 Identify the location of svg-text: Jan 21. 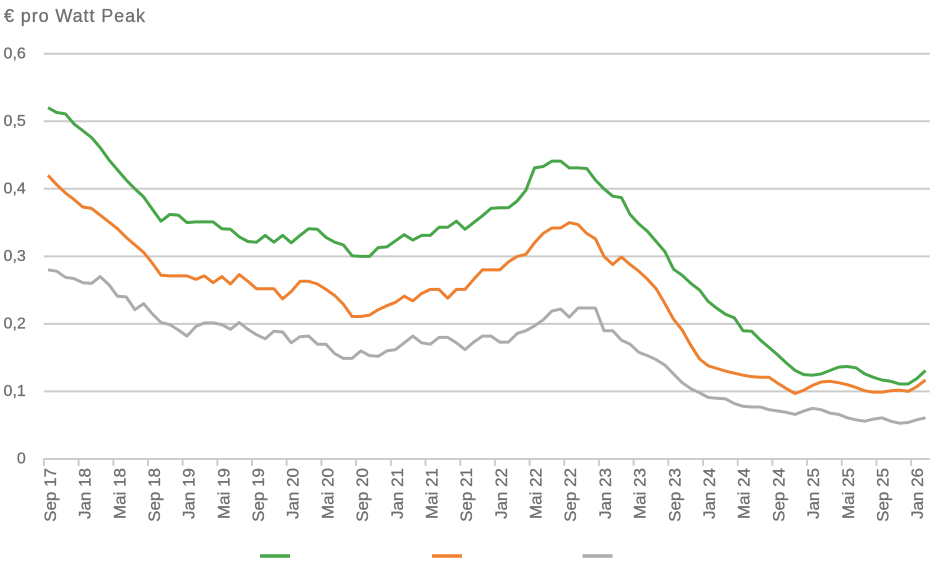
(397, 493).